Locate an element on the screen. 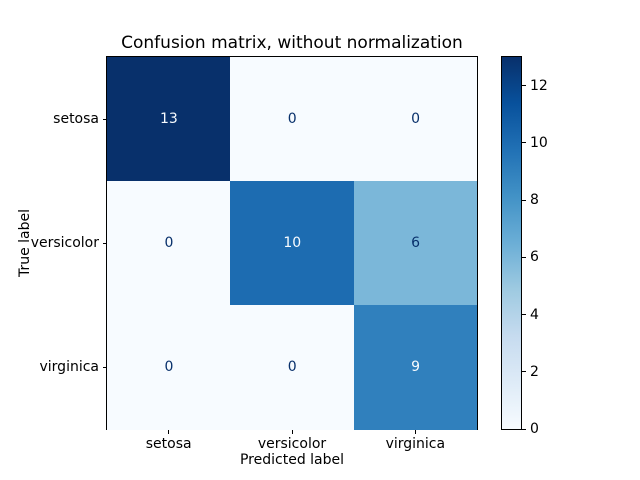 The width and height of the screenshot is (640, 480). x-tick-label: setosa is located at coordinates (168, 444).